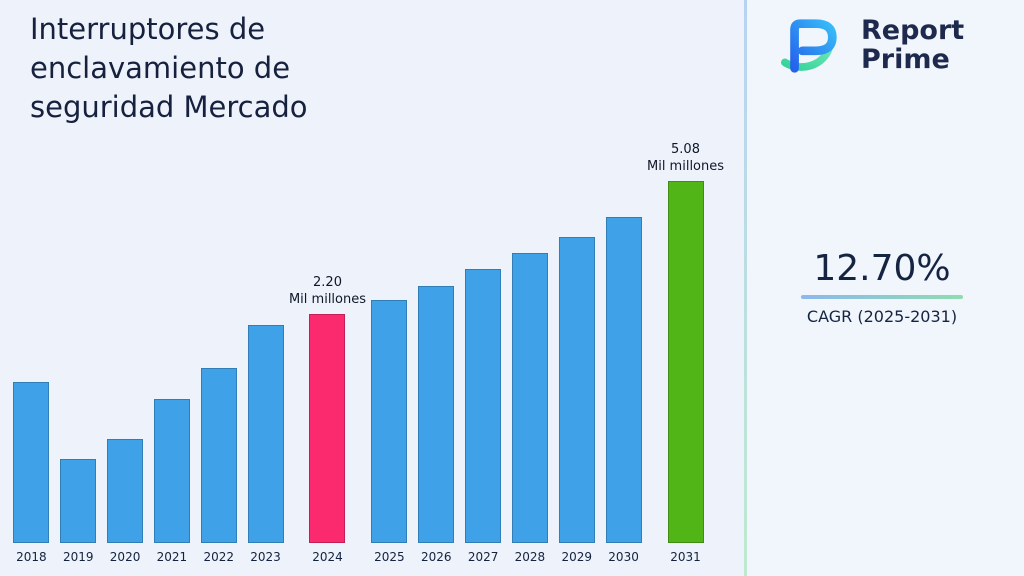  I want to click on bar-2020, so click(125, 491).